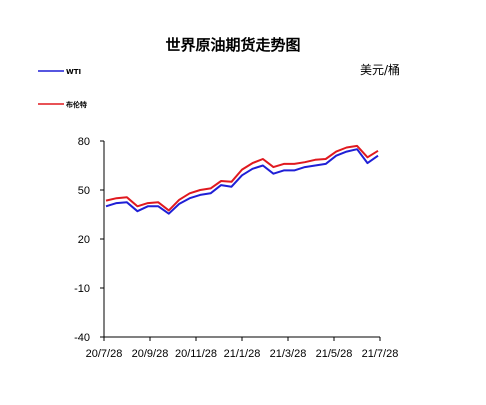  What do you see at coordinates (380, 354) in the screenshot?
I see `x-tick-label: 21/7/28` at bounding box center [380, 354].